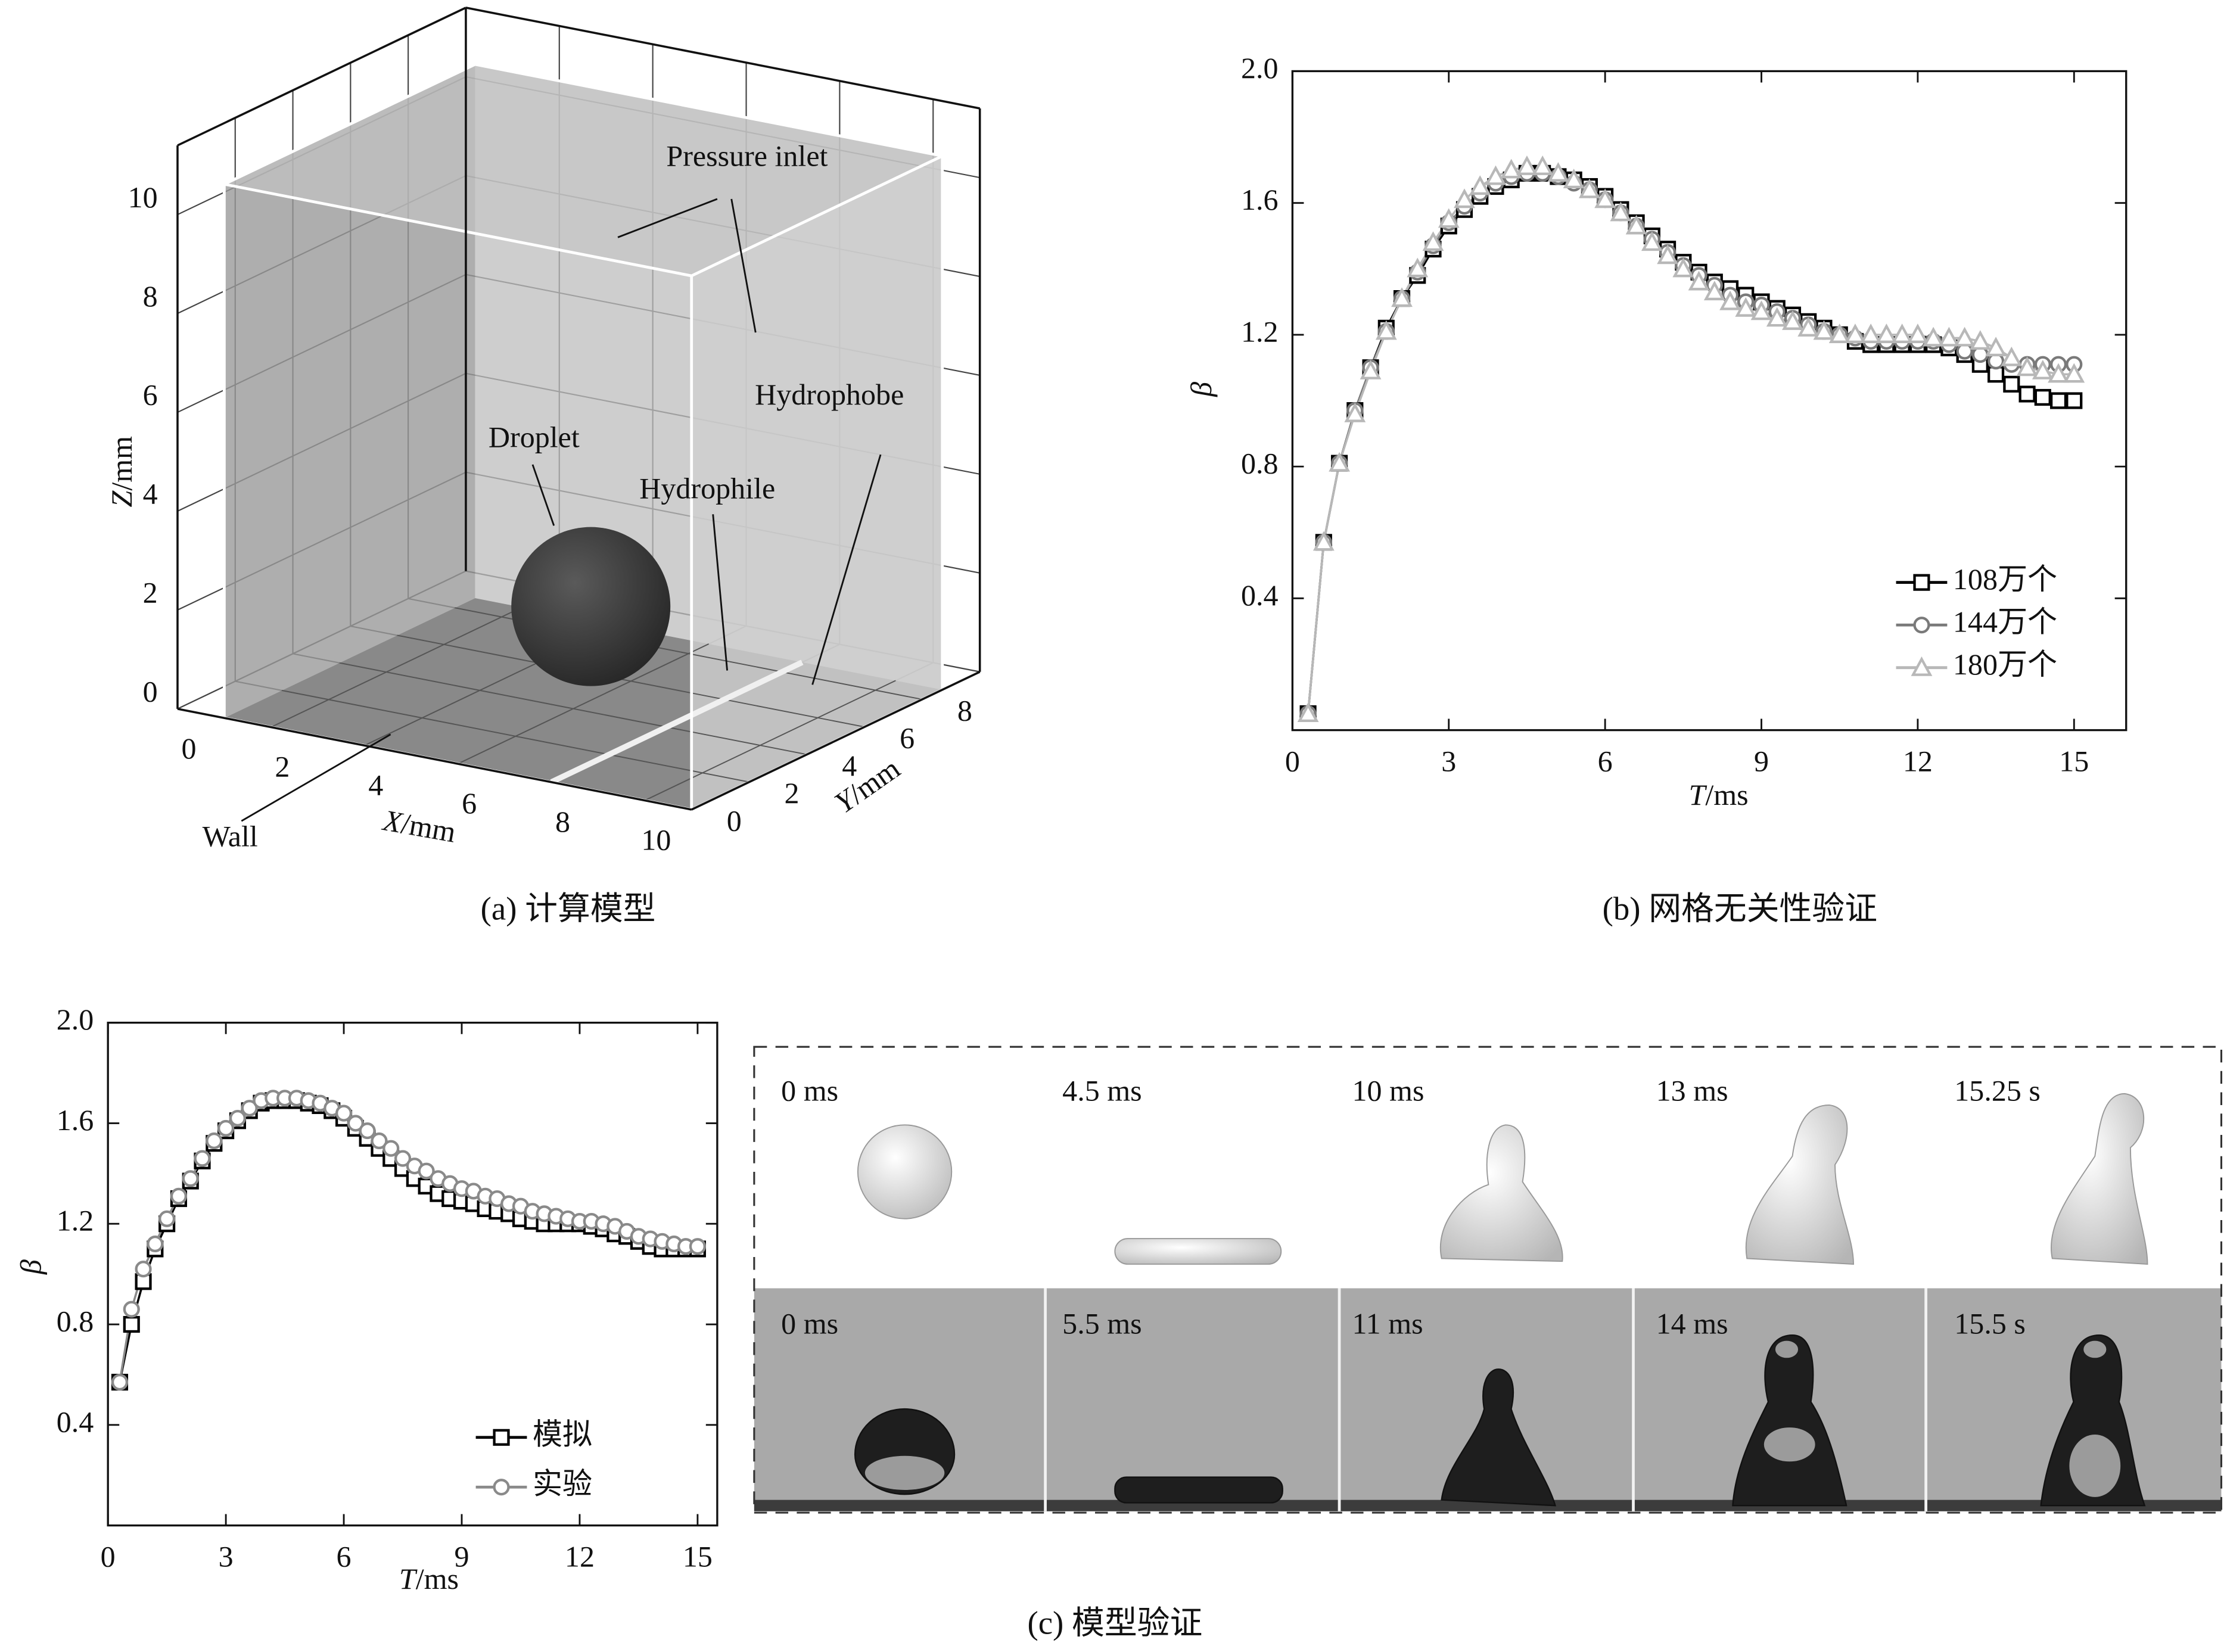  I want to click on y-tick-label: 1.2, so click(75, 1220).